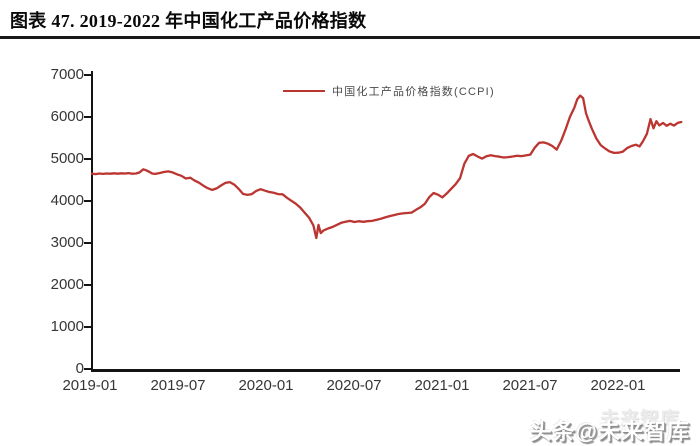 This screenshot has width=700, height=446. I want to click on x-tick-label: 2022-01, so click(618, 385).